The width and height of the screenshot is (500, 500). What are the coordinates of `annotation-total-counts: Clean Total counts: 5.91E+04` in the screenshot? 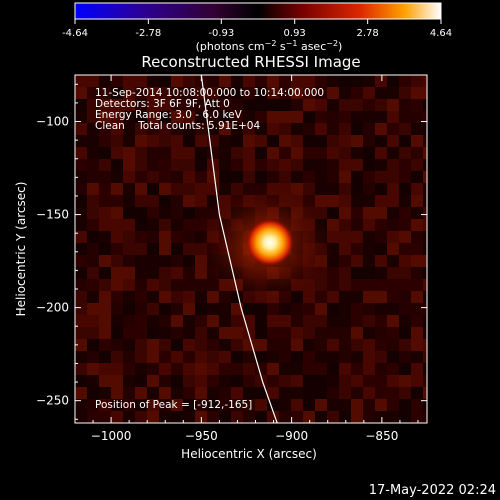 It's located at (177, 126).